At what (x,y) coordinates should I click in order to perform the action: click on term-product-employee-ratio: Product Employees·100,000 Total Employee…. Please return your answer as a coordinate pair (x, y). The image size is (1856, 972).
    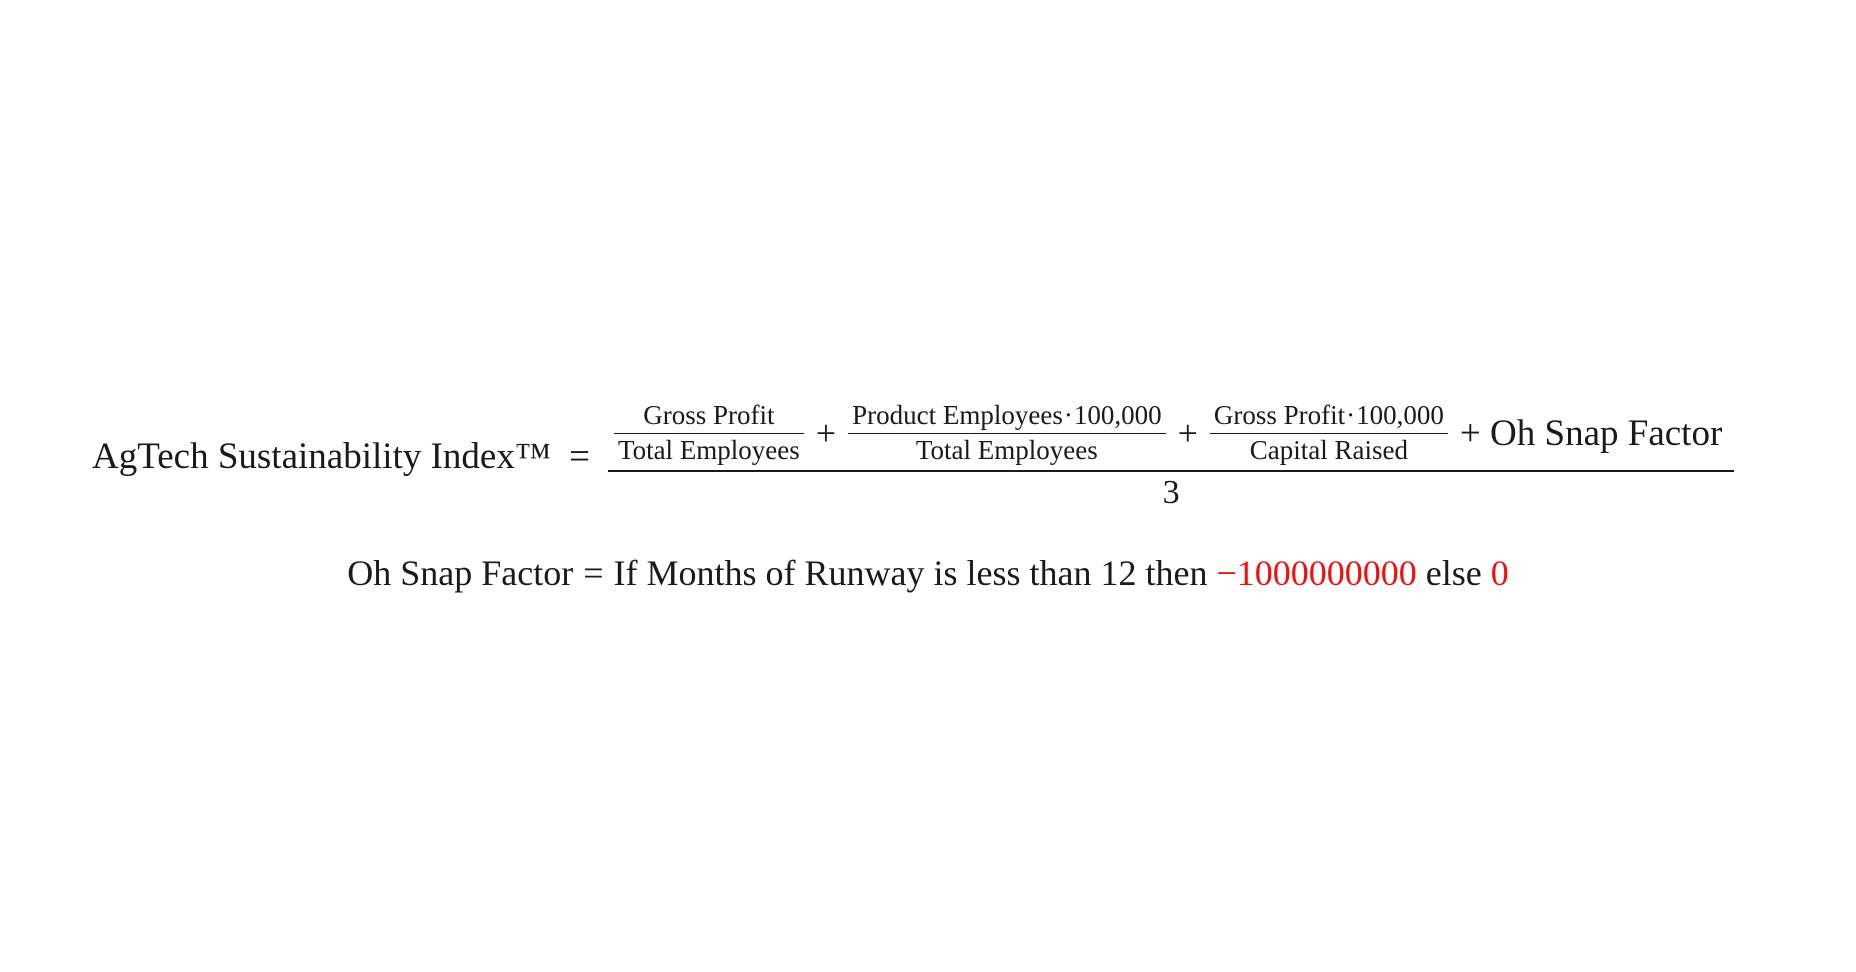
    Looking at the image, I should click on (1007, 433).